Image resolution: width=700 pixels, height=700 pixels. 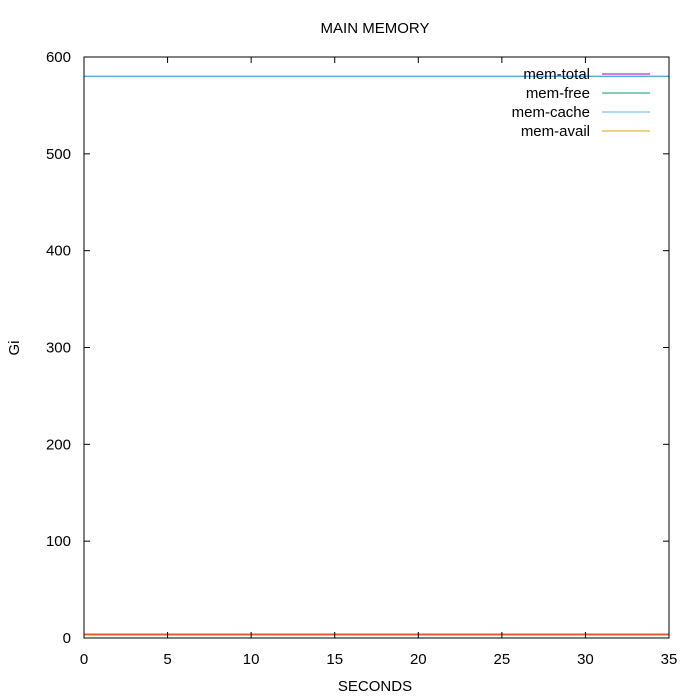 I want to click on x-tick-label: 25, so click(x=502, y=659).